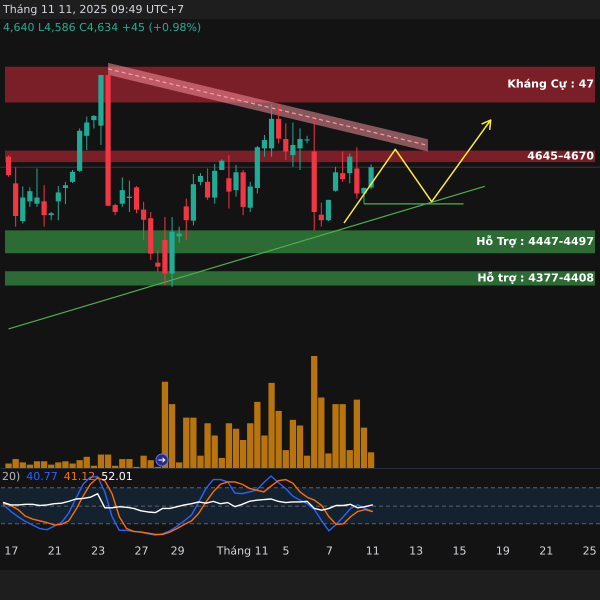  Describe the element at coordinates (11, 476) in the screenshot. I see `annotation: 20)` at that location.